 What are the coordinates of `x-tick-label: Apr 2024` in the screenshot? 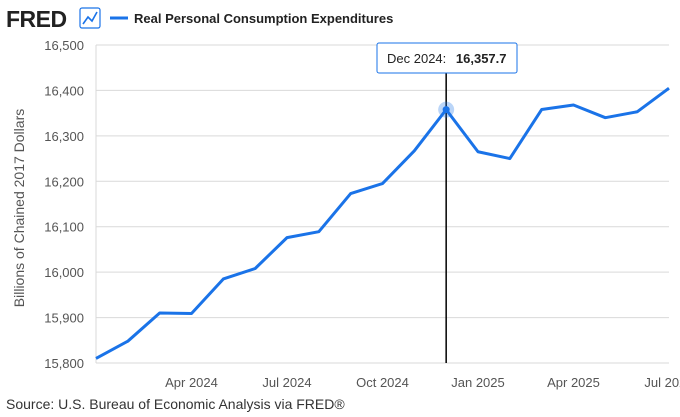 It's located at (191, 382).